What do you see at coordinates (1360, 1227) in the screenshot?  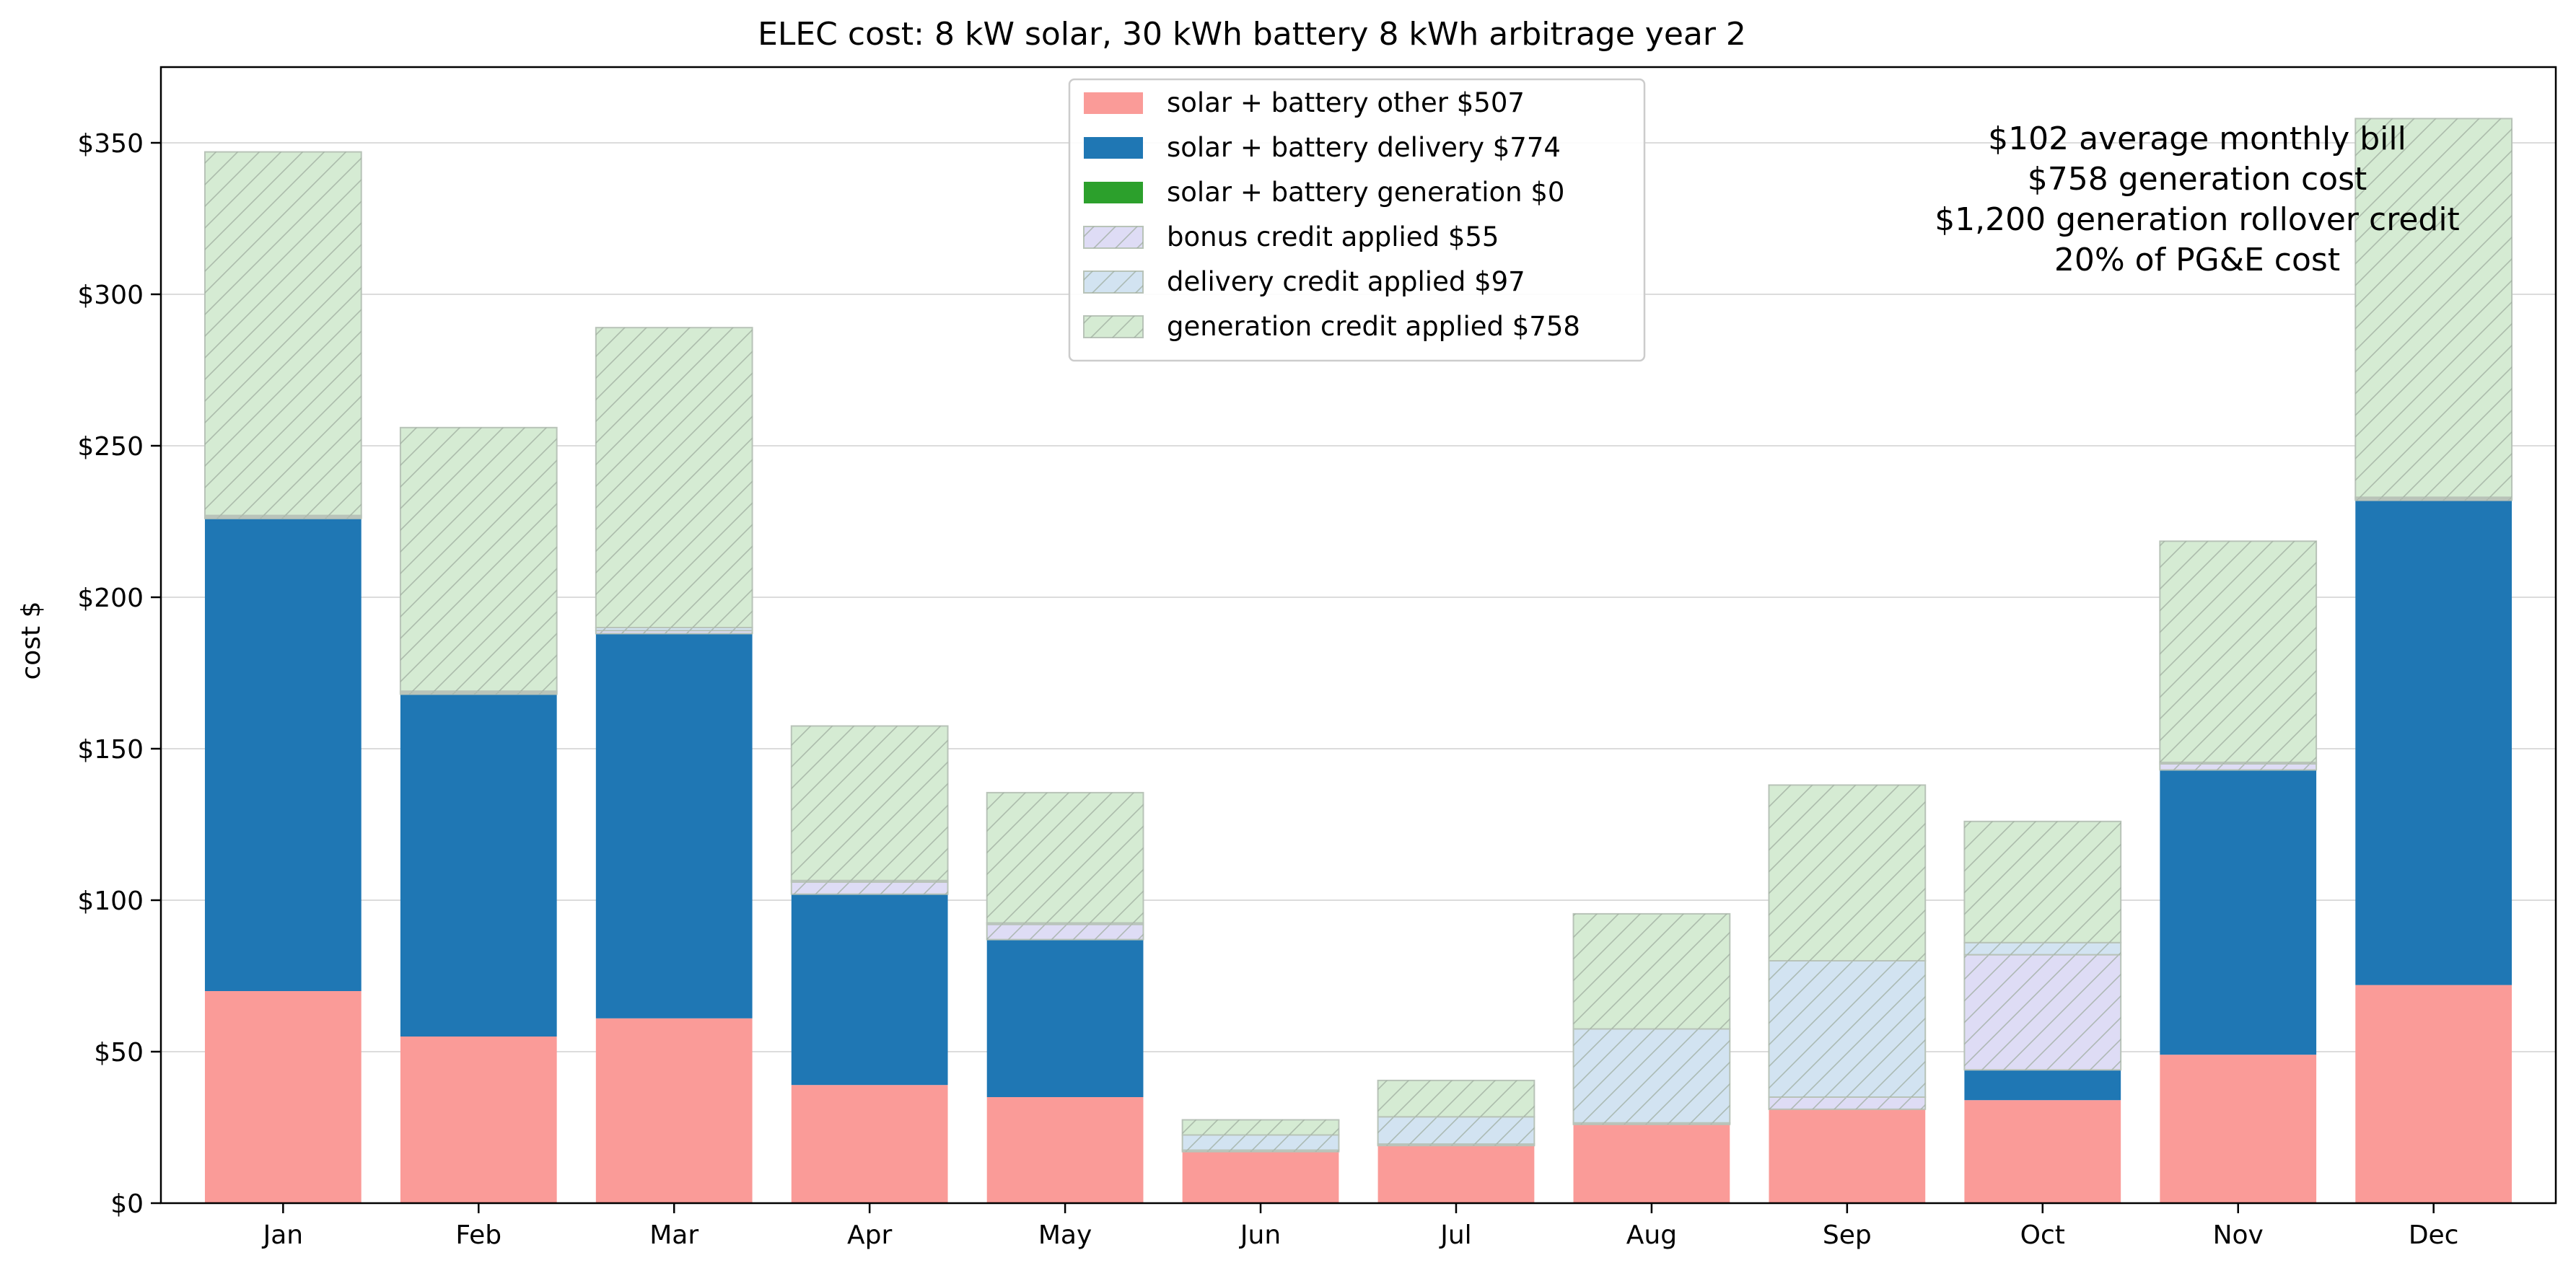 I see `x-axis: Jan Feb Mar Apr May Jun Jul Aug Sep Oct Nov Dec` at bounding box center [1360, 1227].